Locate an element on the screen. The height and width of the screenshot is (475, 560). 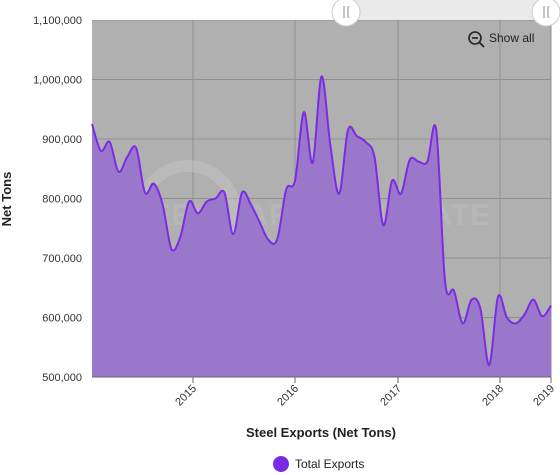
y-tick-label: 900,000 is located at coordinates (62, 140).